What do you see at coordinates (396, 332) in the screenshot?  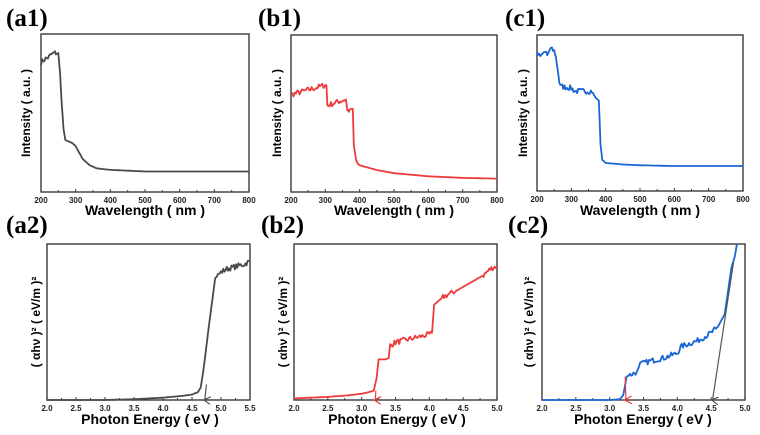 I see `data-series-b2` at bounding box center [396, 332].